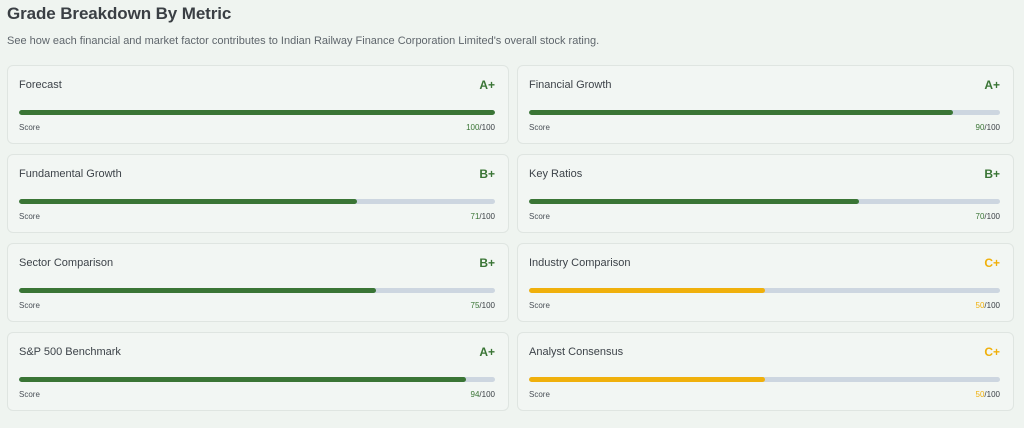 This screenshot has height=428, width=1024. I want to click on score-number: 71, so click(475, 216).